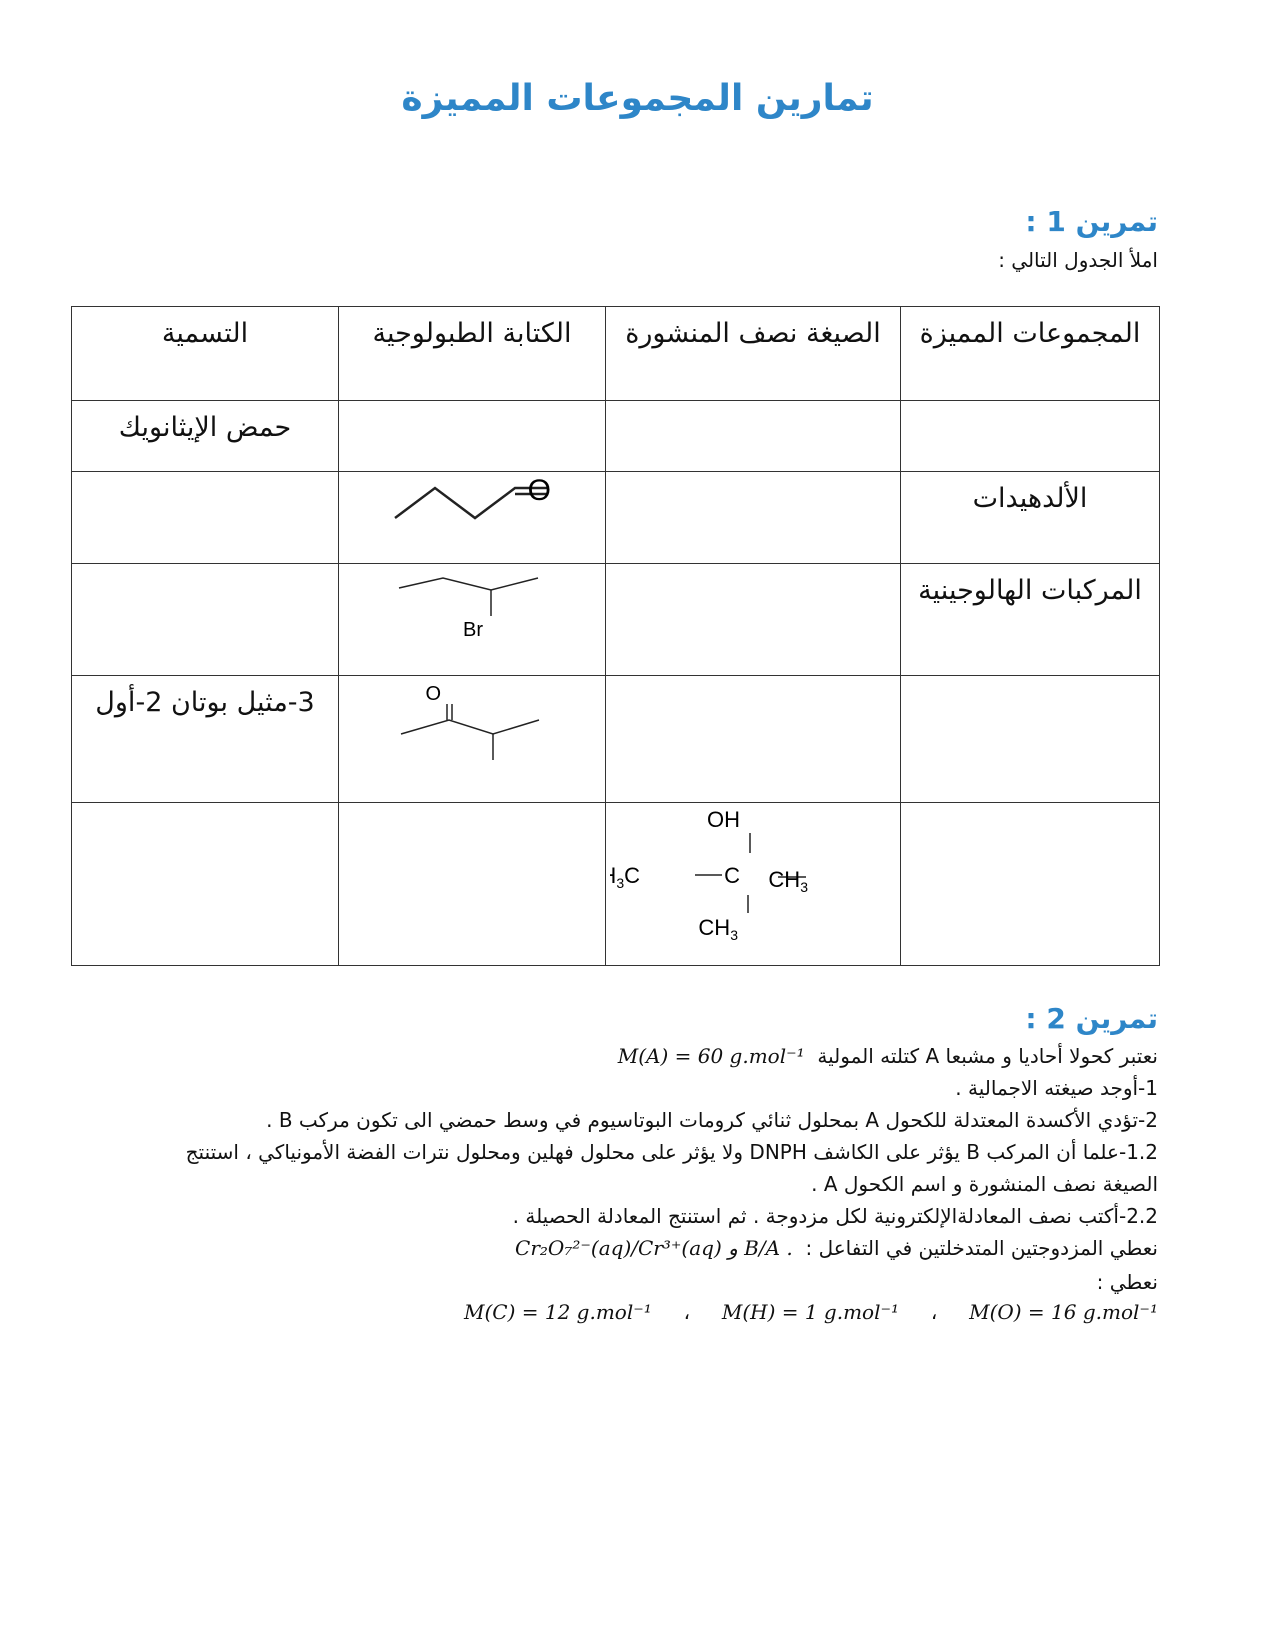 The width and height of the screenshot is (1275, 1650). I want to click on bromobutane-structure: Br, so click(468, 609).